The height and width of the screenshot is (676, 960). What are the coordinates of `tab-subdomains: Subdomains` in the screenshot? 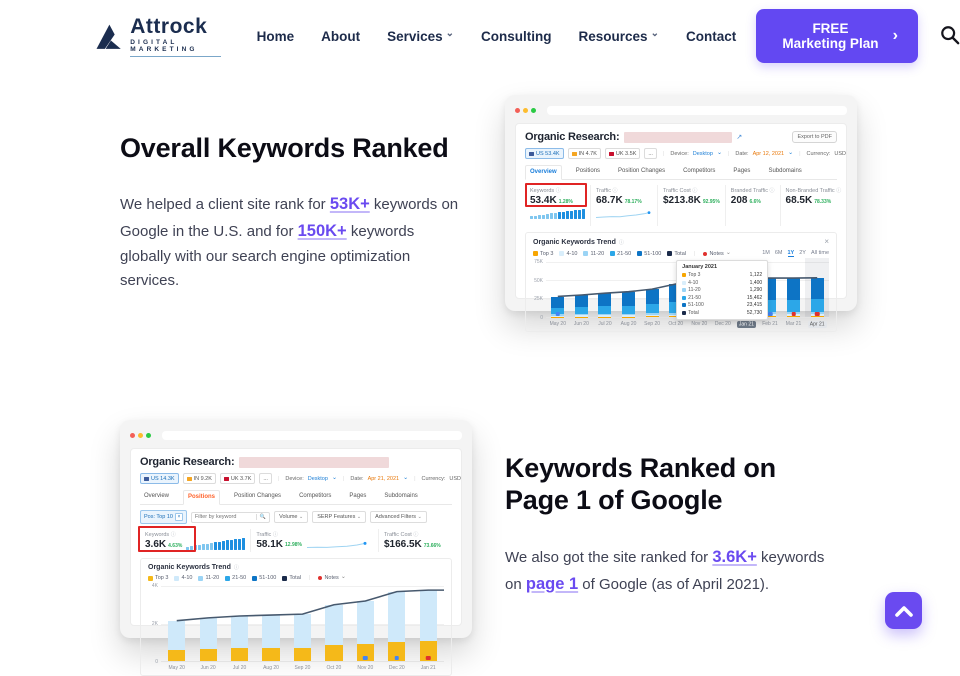 It's located at (401, 496).